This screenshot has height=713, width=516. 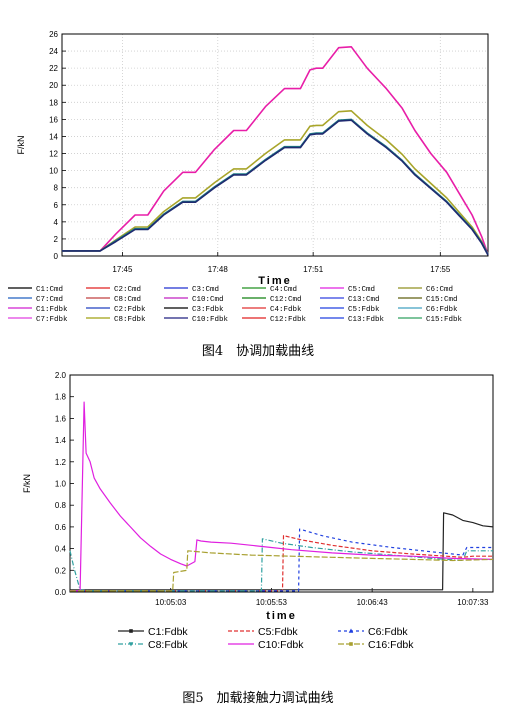 I want to click on x-axis-label: time, so click(x=281, y=616).